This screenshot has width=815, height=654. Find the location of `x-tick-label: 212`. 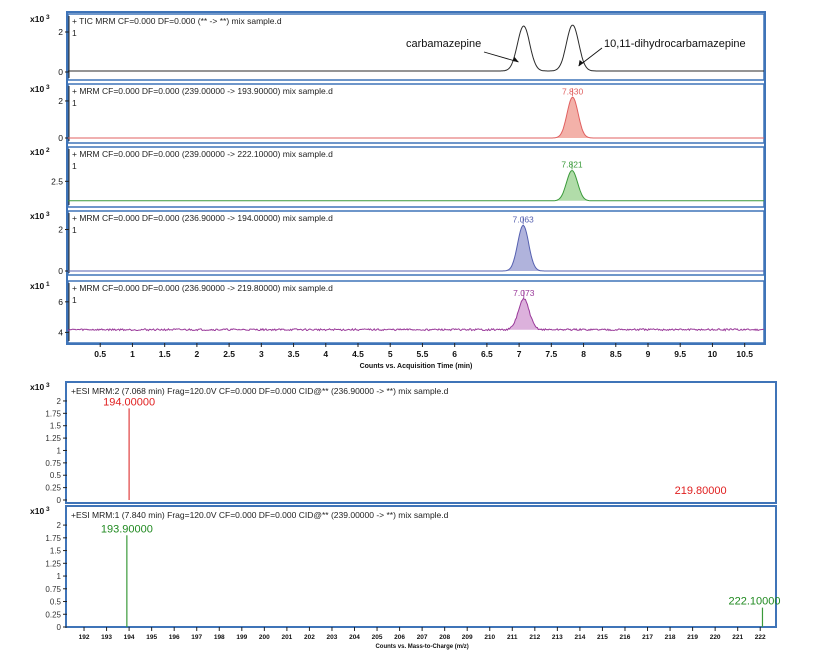

x-tick-label: 212 is located at coordinates (534, 637).